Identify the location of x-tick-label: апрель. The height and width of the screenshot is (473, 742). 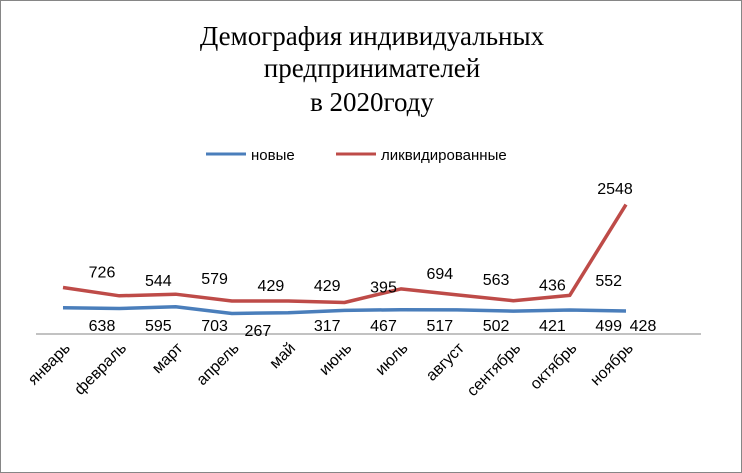
(218, 364).